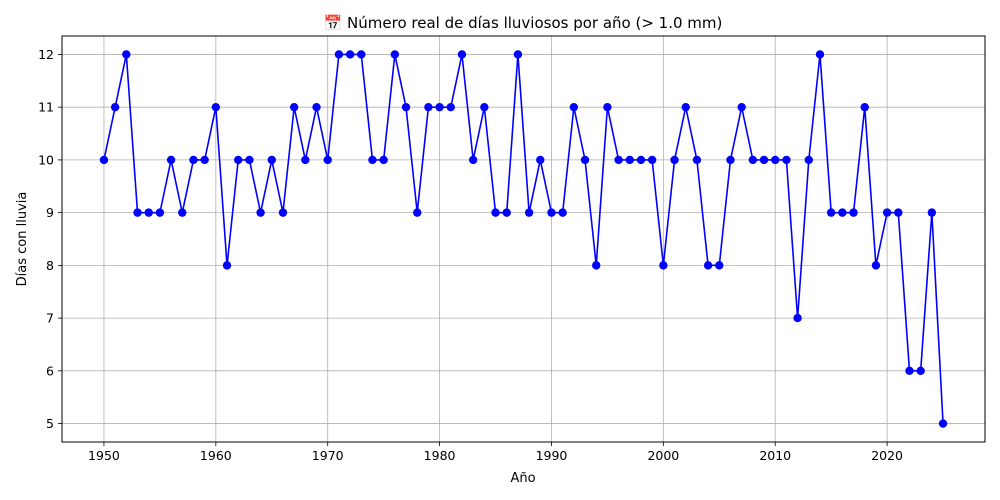  I want to click on y-tick-label: 8, so click(50, 265).